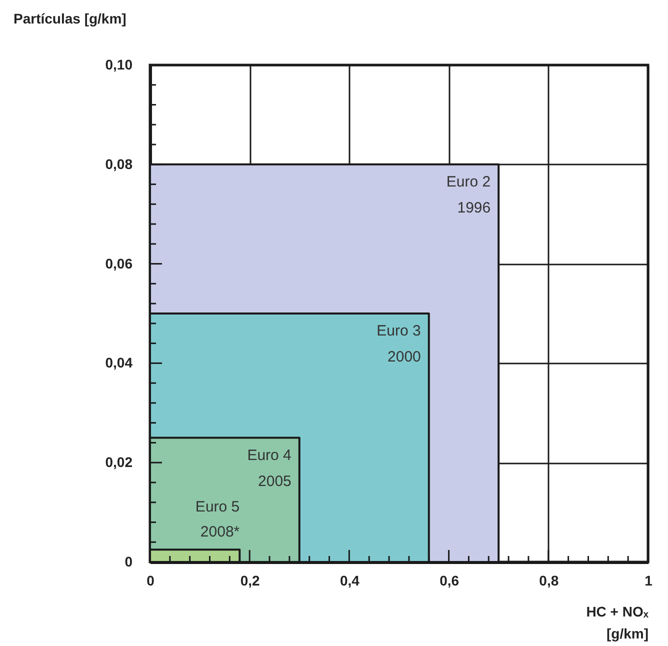  I want to click on series-label: Euro 4, so click(269, 455).